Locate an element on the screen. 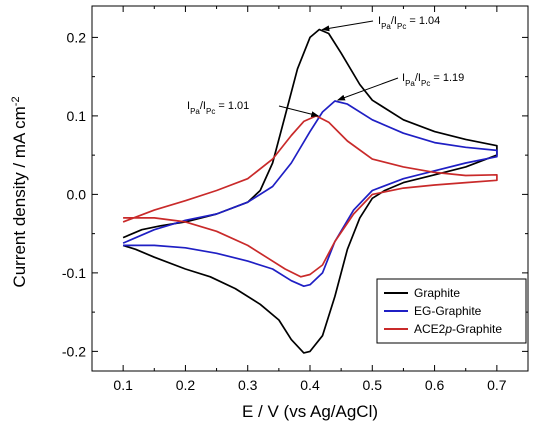 Image resolution: width=550 pixels, height=428 pixels. peak-ratio-annotation: IPa/IPc = 1.04 is located at coordinates (409, 23).